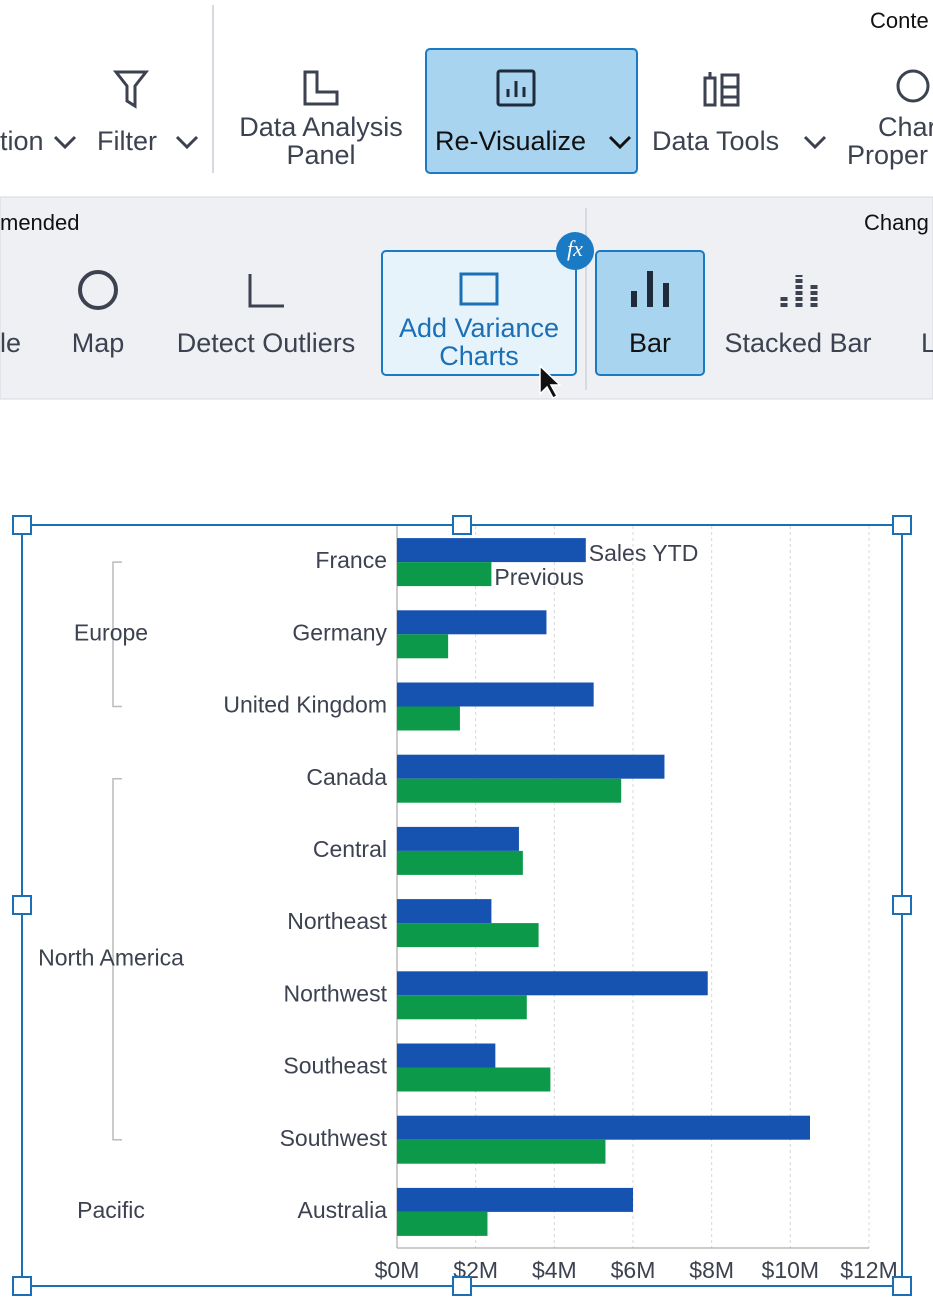 The image size is (933, 1309). I want to click on x-tick-label: $10M, so click(791, 1270).